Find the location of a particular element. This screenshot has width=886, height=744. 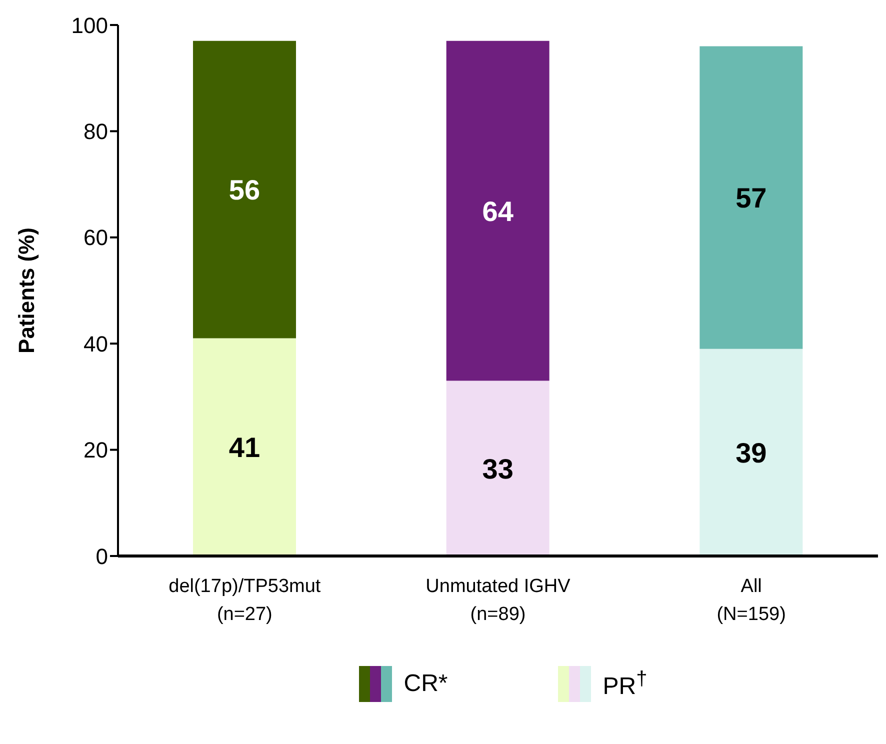

data-label: 41 is located at coordinates (244, 448).